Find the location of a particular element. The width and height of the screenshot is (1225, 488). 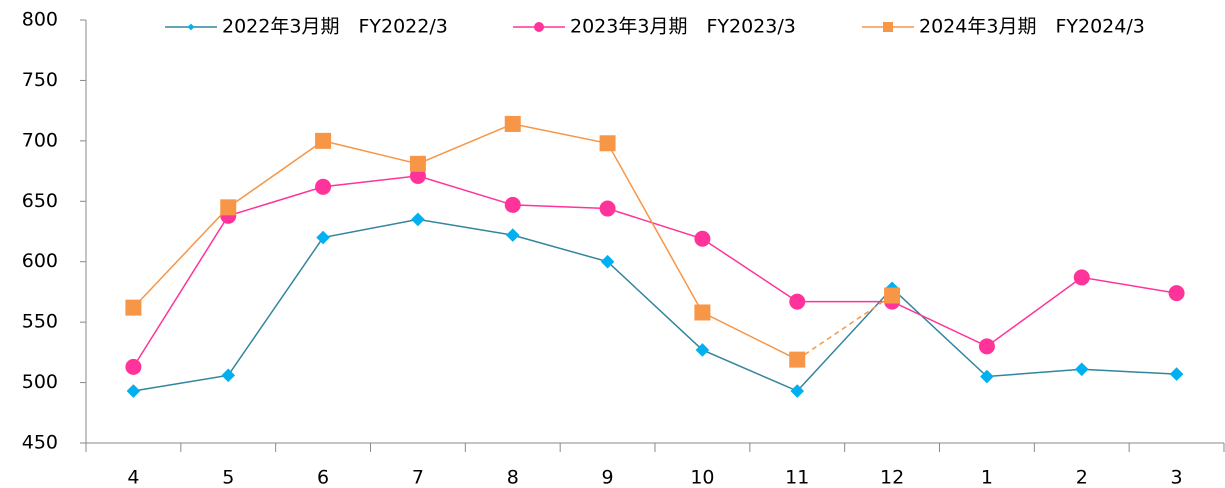

y-tick-label: 450 is located at coordinates (40, 443).